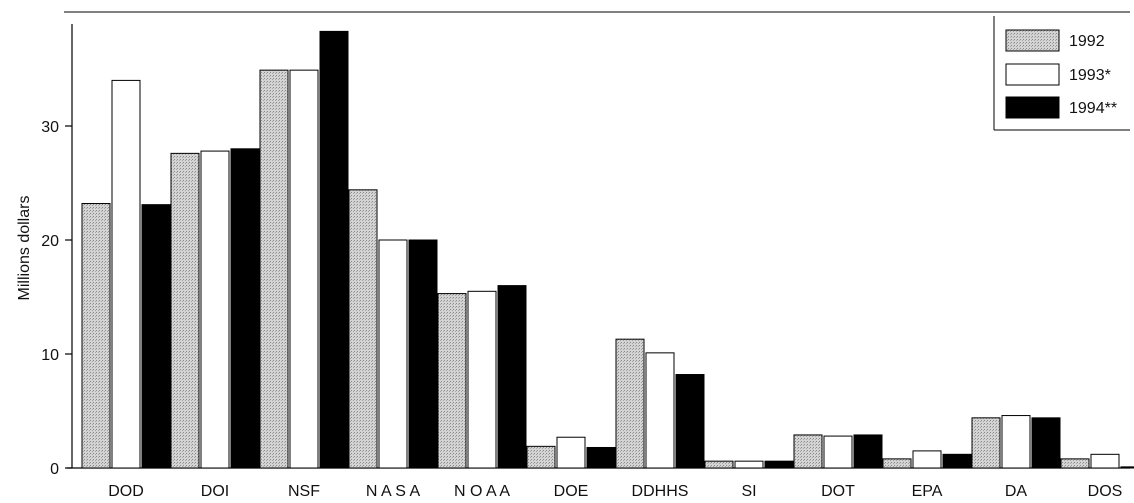 This screenshot has width=1134, height=503. I want to click on bar-dod-1993, so click(126, 274).